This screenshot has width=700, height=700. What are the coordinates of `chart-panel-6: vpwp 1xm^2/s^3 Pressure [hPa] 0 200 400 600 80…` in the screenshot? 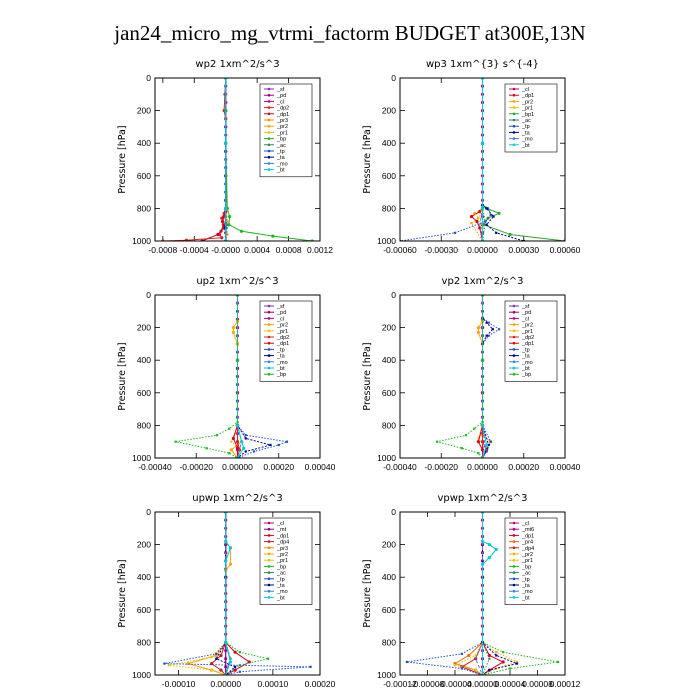 It's located at (471, 591).